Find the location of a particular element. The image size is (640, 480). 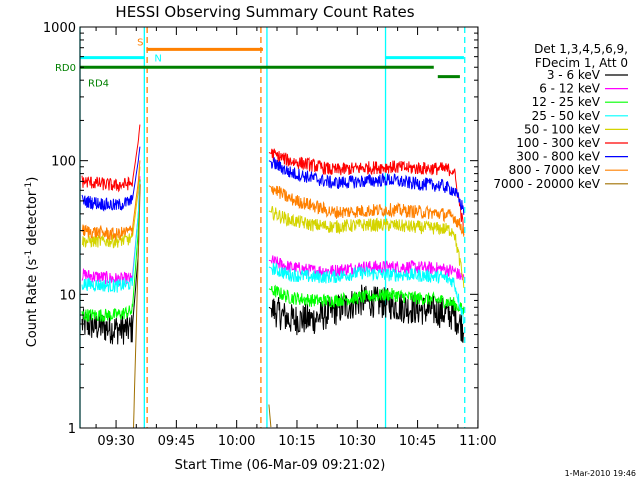

series-line-4-seg0 is located at coordinates (111, 207).